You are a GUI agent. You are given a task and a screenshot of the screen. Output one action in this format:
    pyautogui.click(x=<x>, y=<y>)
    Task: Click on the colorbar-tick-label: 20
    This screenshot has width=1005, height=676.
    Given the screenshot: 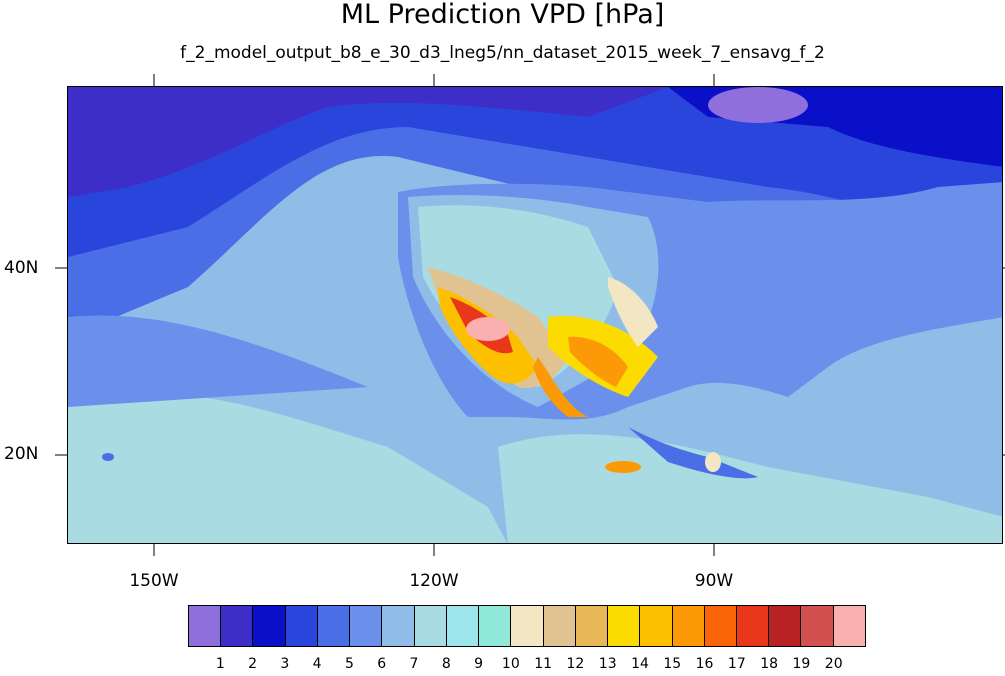 What is the action you would take?
    pyautogui.click(x=833, y=664)
    